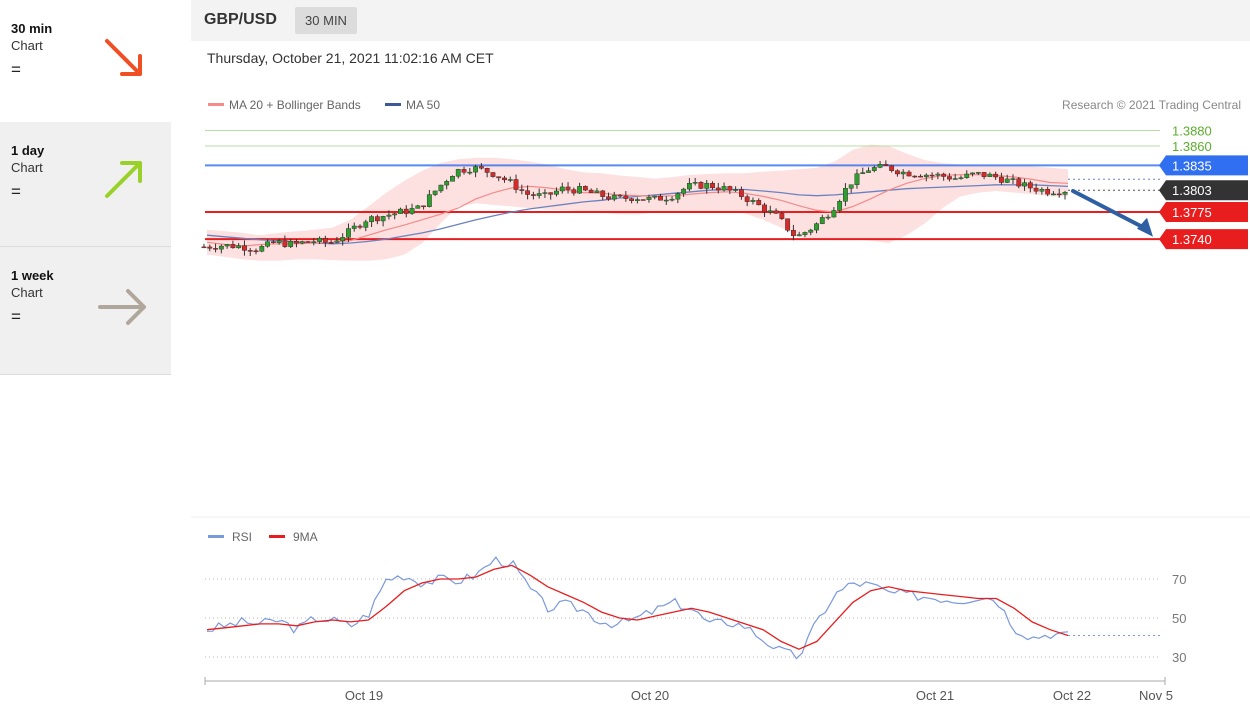 The image size is (1250, 715). What do you see at coordinates (32, 275) in the screenshot?
I see `timeframe-label: 1 week` at bounding box center [32, 275].